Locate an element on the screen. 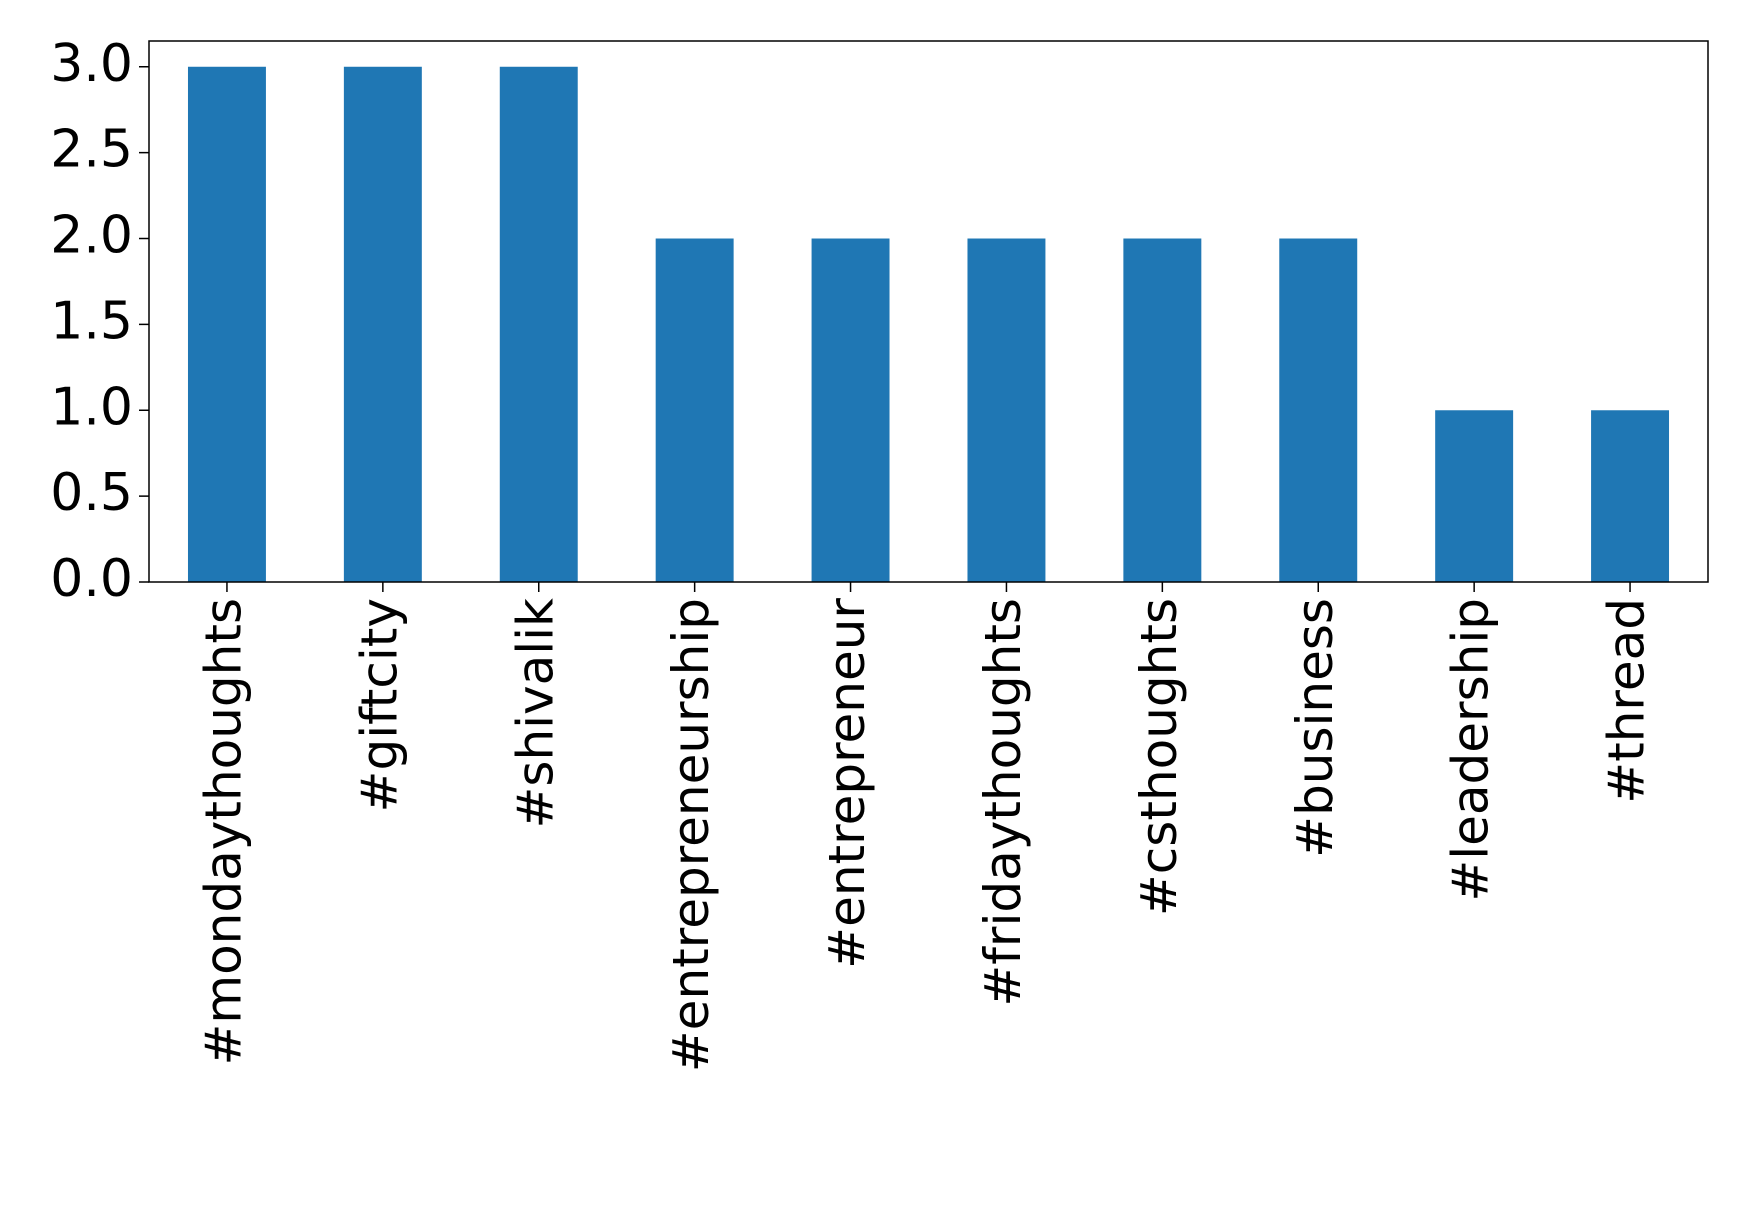 This screenshot has height=1221, width=1739. y-tick-label: 1.0 is located at coordinates (91, 407).